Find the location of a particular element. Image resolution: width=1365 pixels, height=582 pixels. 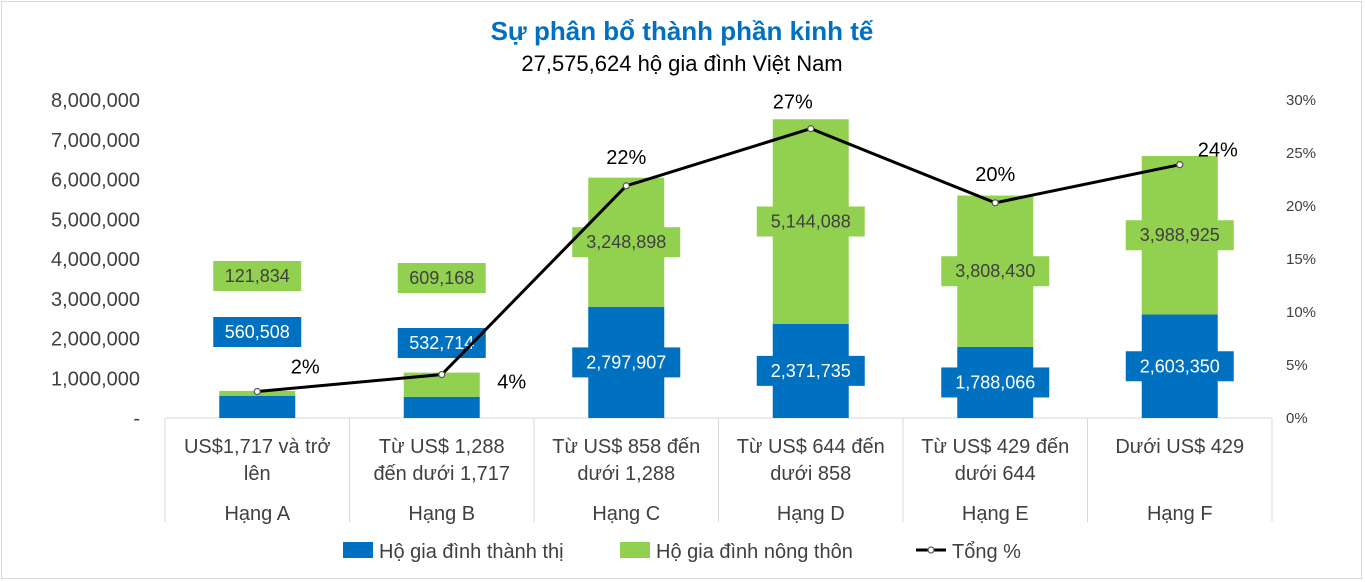

data-label-rural: 121,834 is located at coordinates (257, 276).